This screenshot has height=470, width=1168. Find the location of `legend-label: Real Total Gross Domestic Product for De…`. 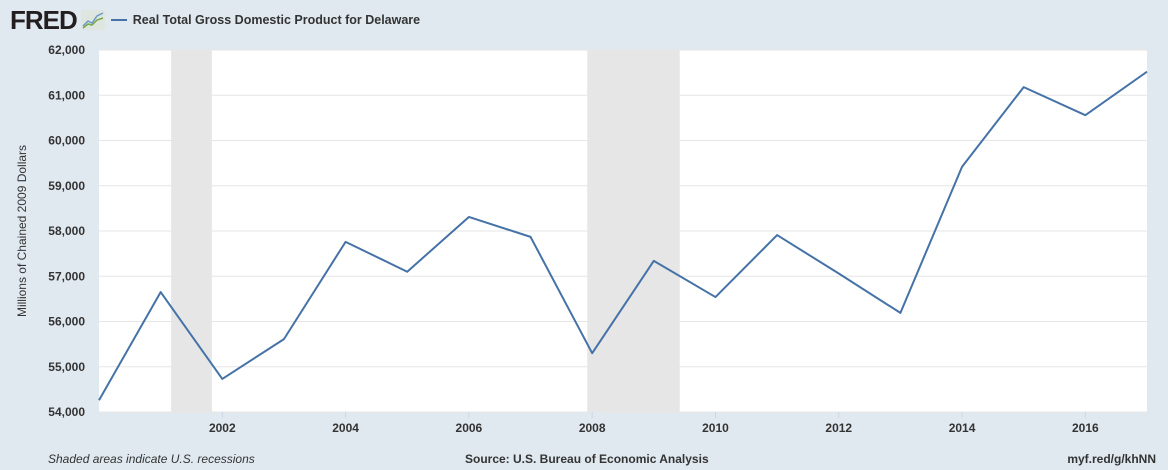

legend-label: Real Total Gross Domestic Product for De… is located at coordinates (276, 20).